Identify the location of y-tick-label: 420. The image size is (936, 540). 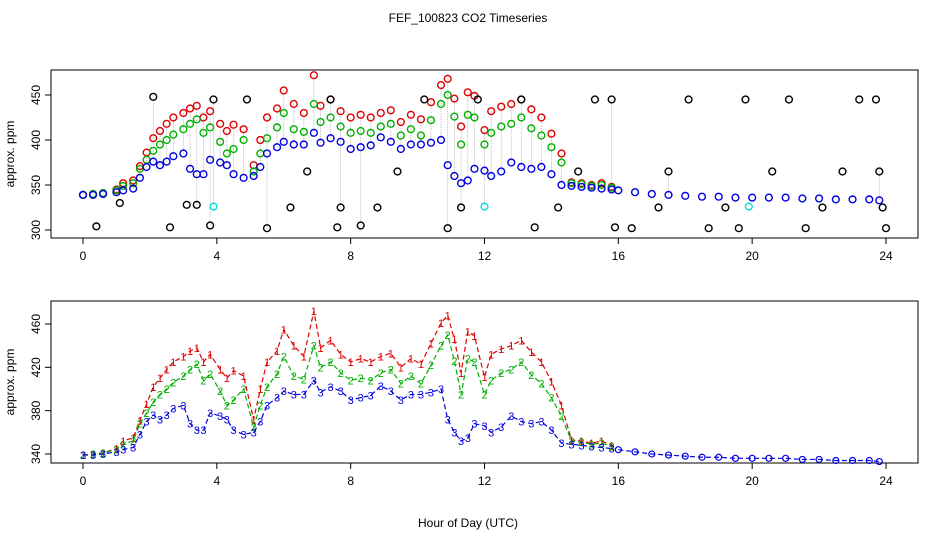
(36, 367).